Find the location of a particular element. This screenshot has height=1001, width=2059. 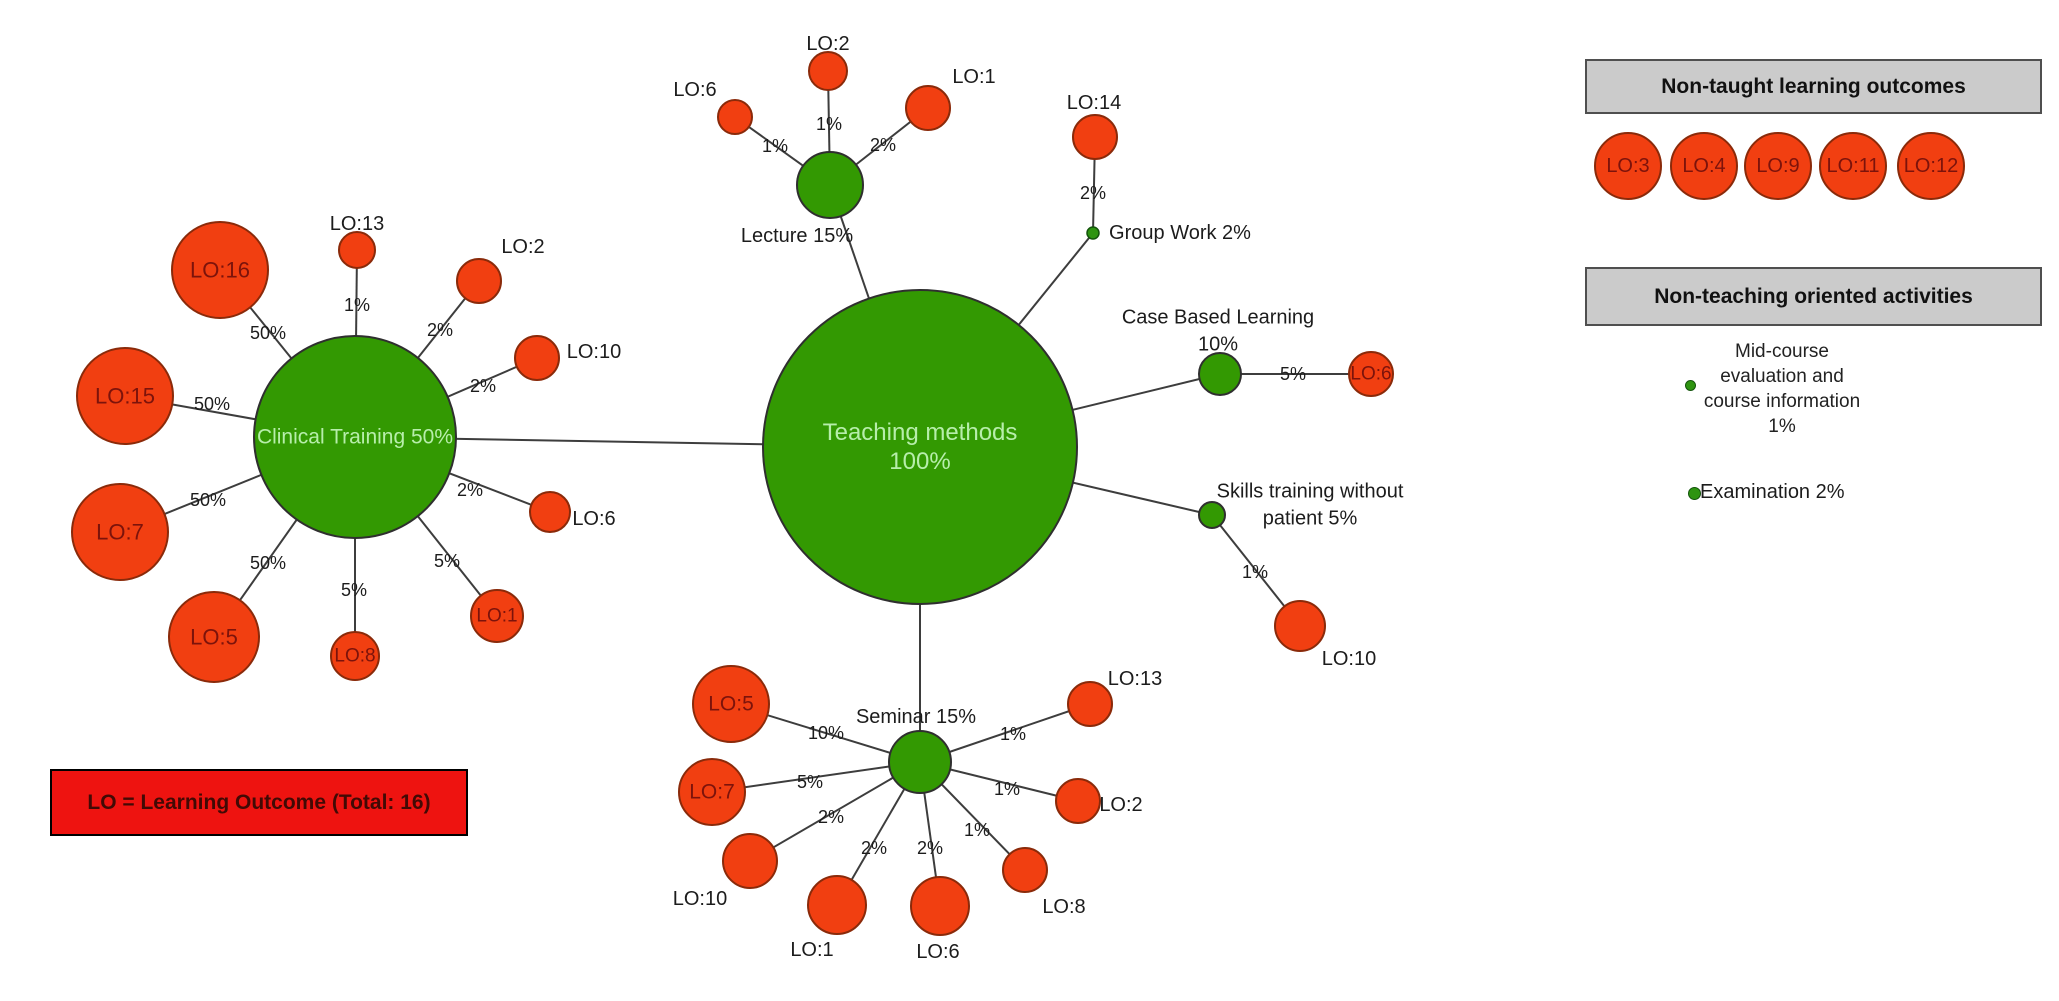

edge-label-clinical-c_lo6: 2% is located at coordinates (470, 490).